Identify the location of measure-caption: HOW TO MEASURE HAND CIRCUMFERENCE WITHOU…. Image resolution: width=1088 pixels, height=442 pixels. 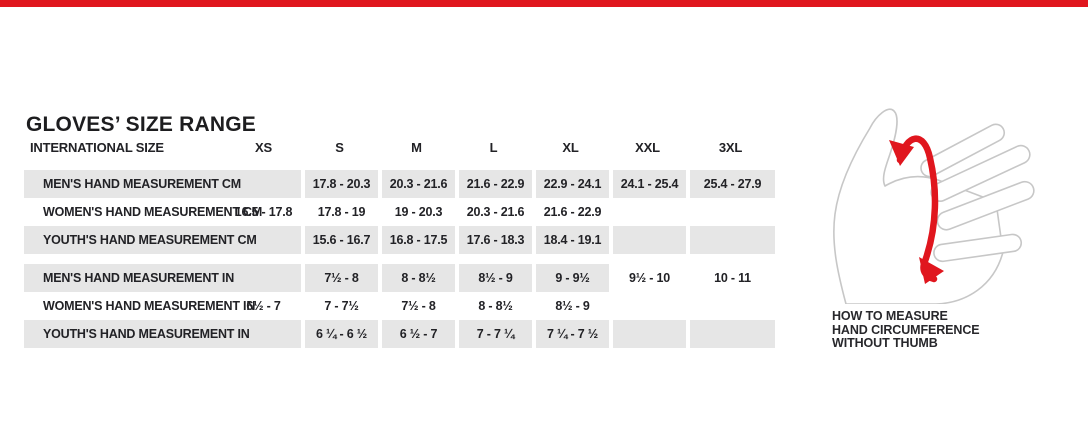
(906, 330).